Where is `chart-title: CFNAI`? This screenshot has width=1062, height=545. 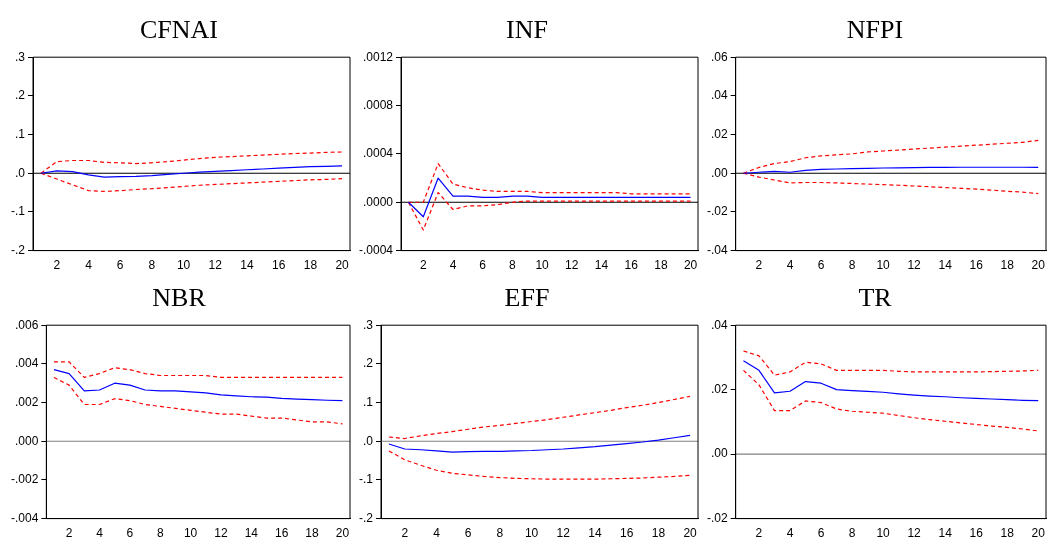
chart-title: CFNAI is located at coordinates (179, 30).